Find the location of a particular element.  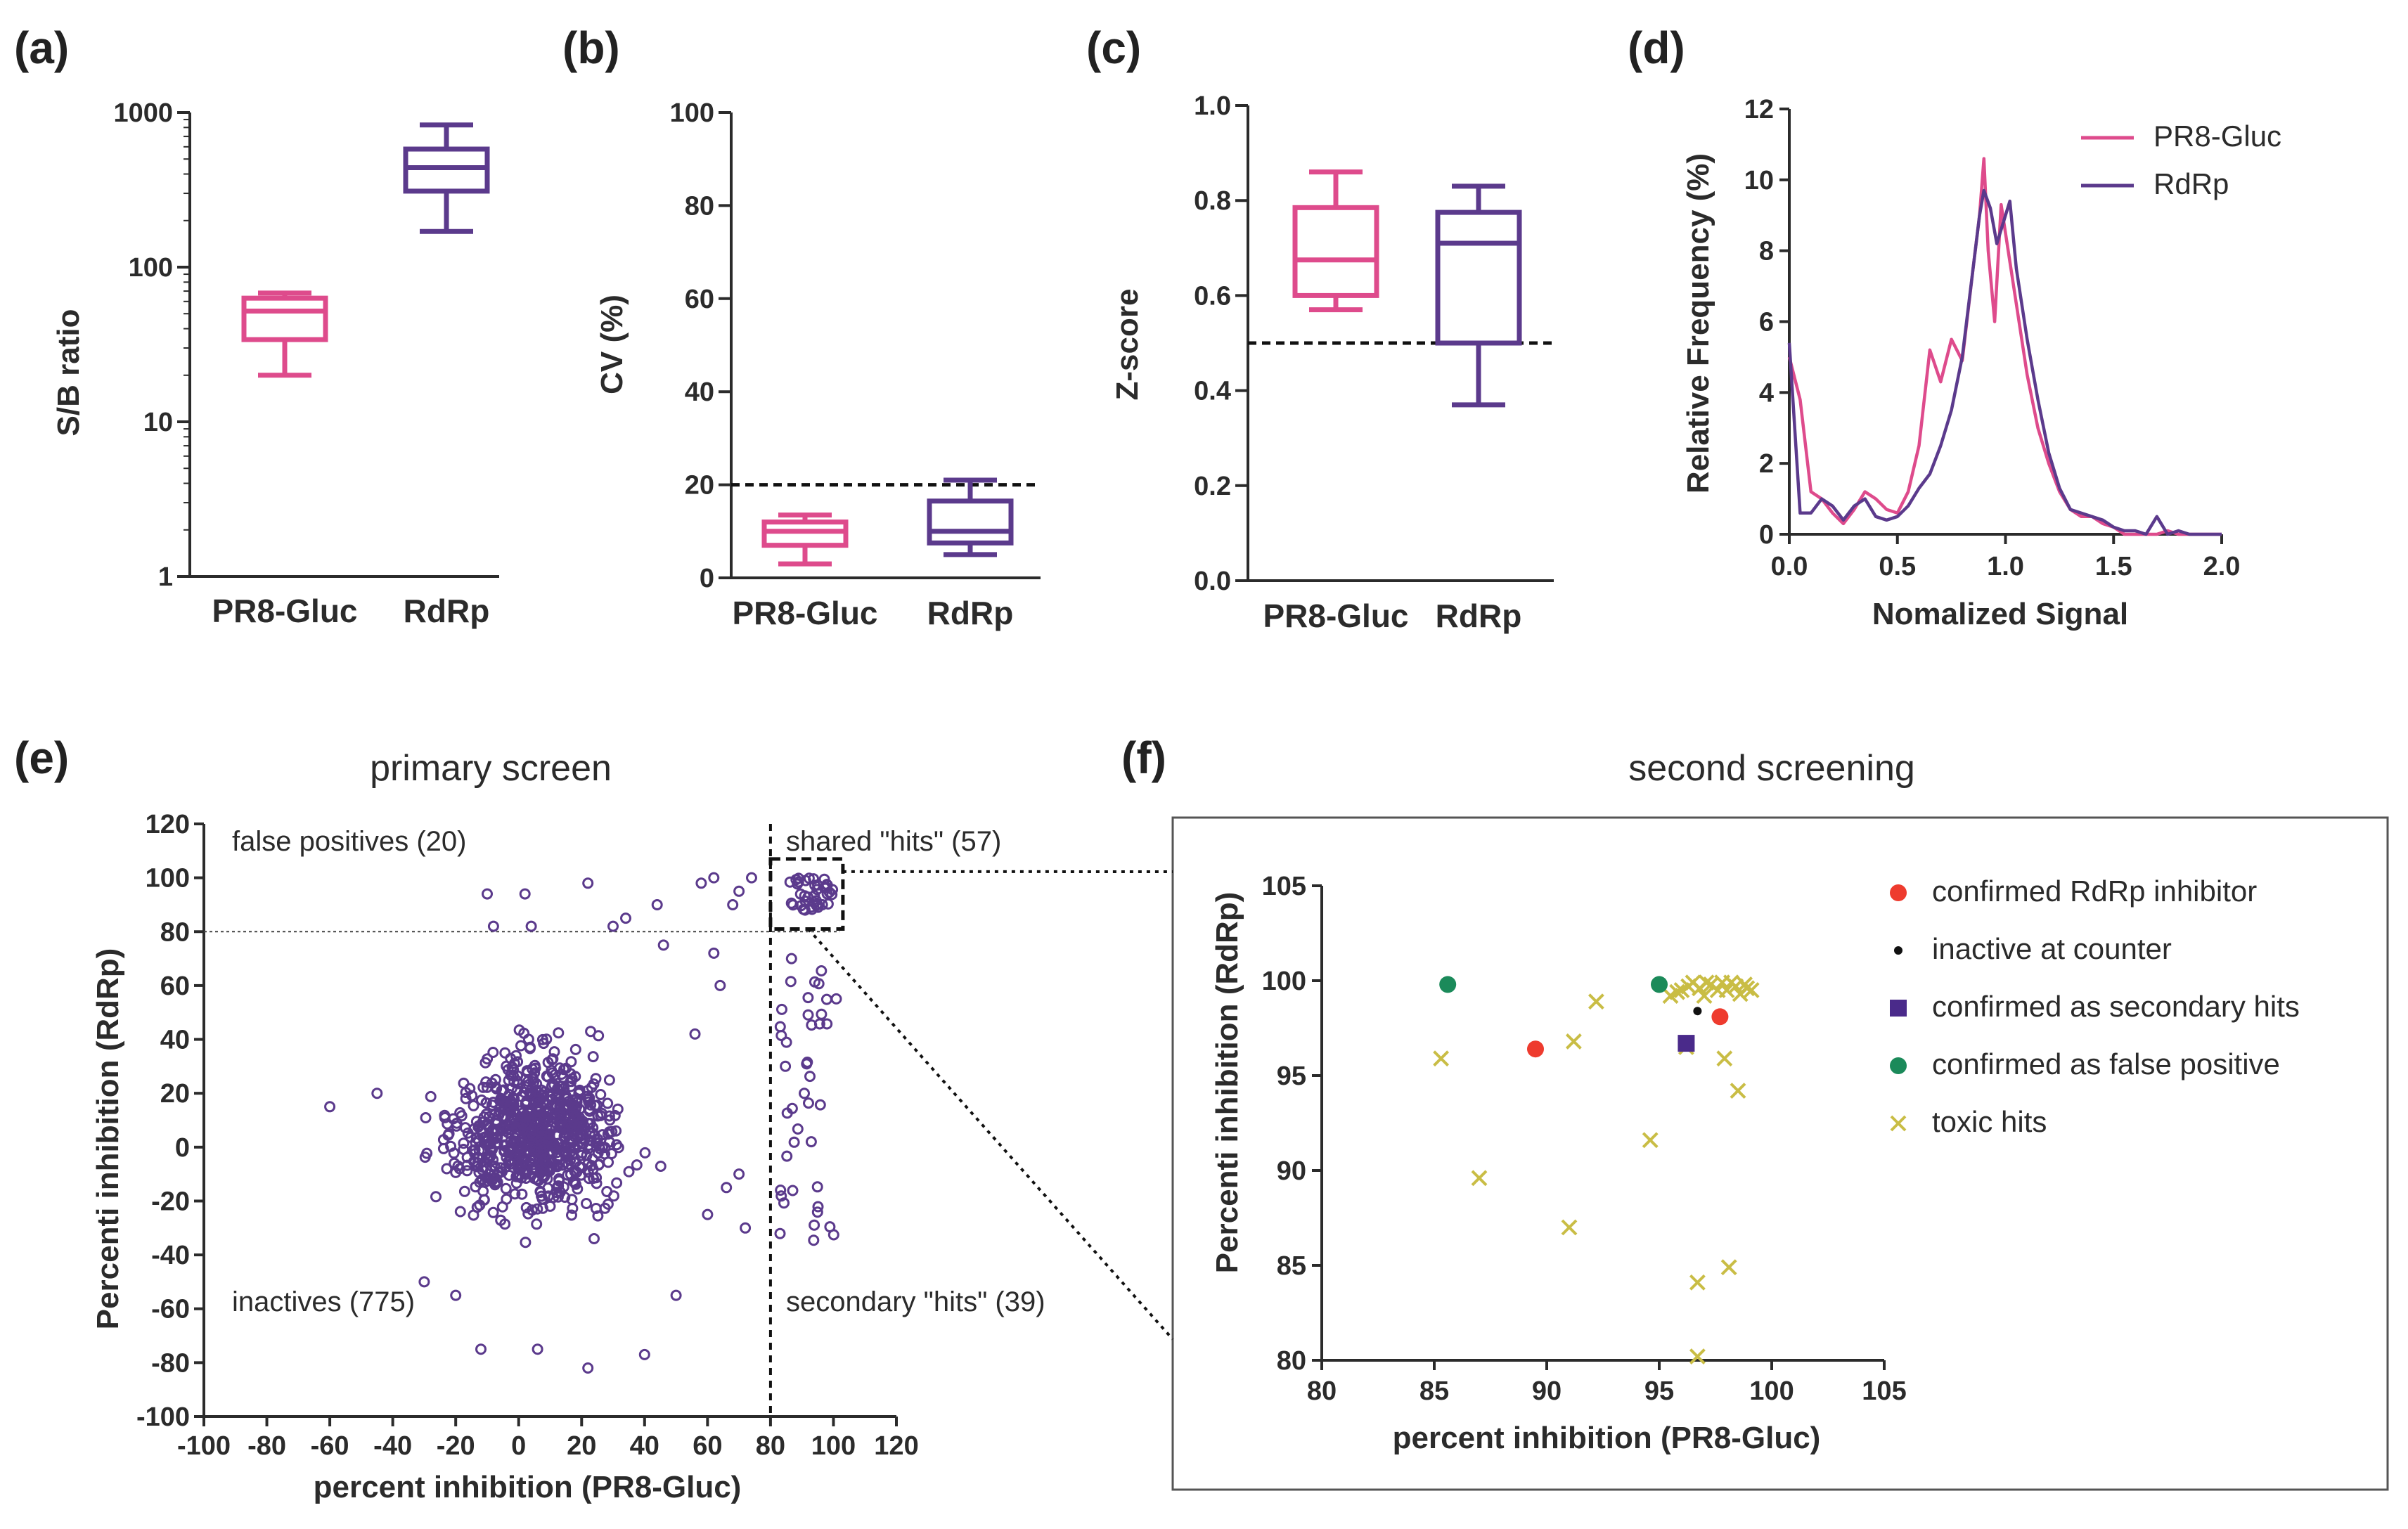

y-tick-label: 0.0 is located at coordinates (1212, 581).